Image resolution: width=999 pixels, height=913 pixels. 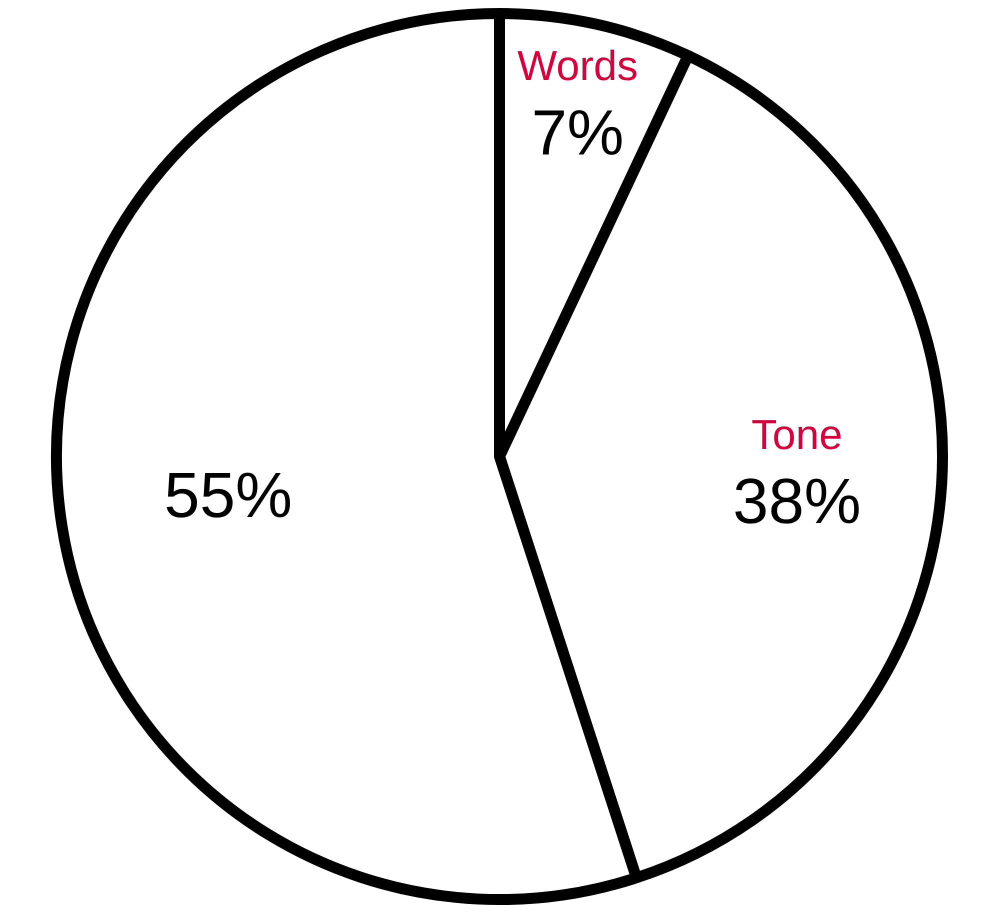 I want to click on slice-label: Tone, so click(x=796, y=434).